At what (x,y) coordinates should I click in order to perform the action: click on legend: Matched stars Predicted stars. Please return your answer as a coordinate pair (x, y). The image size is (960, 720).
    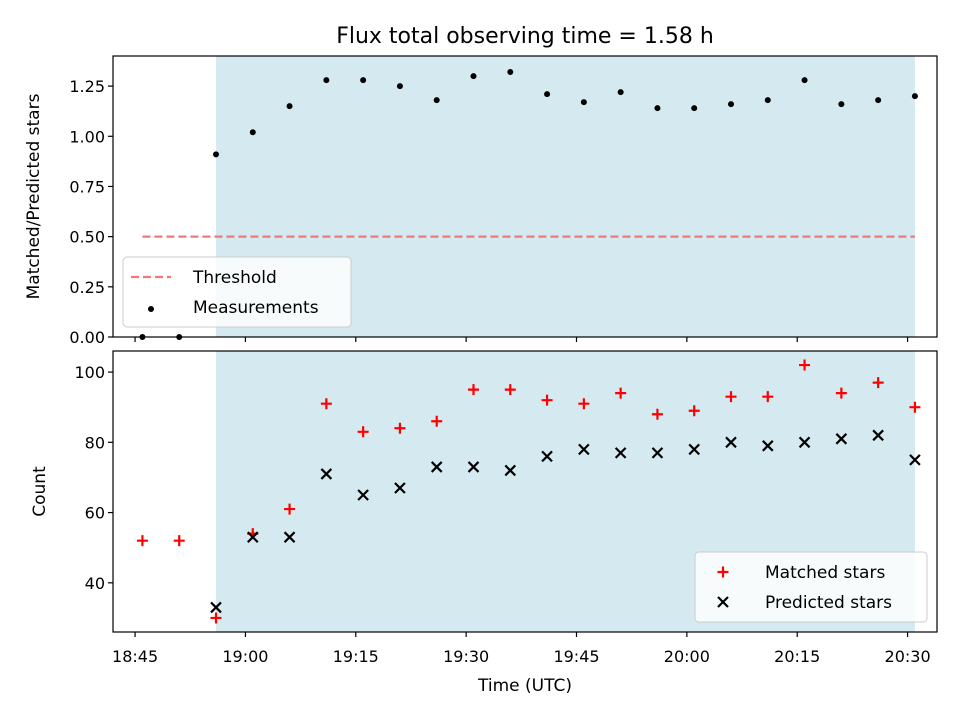
    Looking at the image, I should click on (811, 587).